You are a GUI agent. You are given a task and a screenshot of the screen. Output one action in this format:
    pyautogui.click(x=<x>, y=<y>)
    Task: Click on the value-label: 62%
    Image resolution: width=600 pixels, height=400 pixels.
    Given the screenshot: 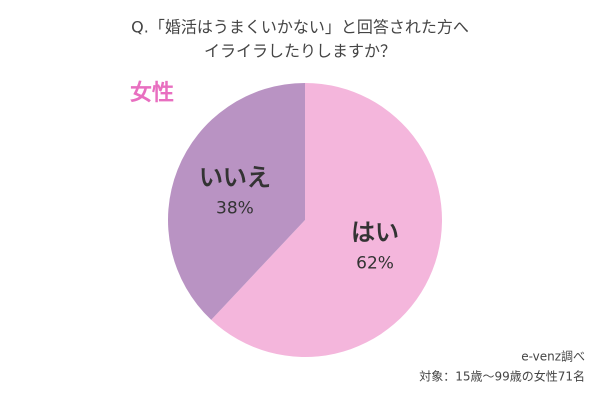 What is the action you would take?
    pyautogui.click(x=375, y=264)
    